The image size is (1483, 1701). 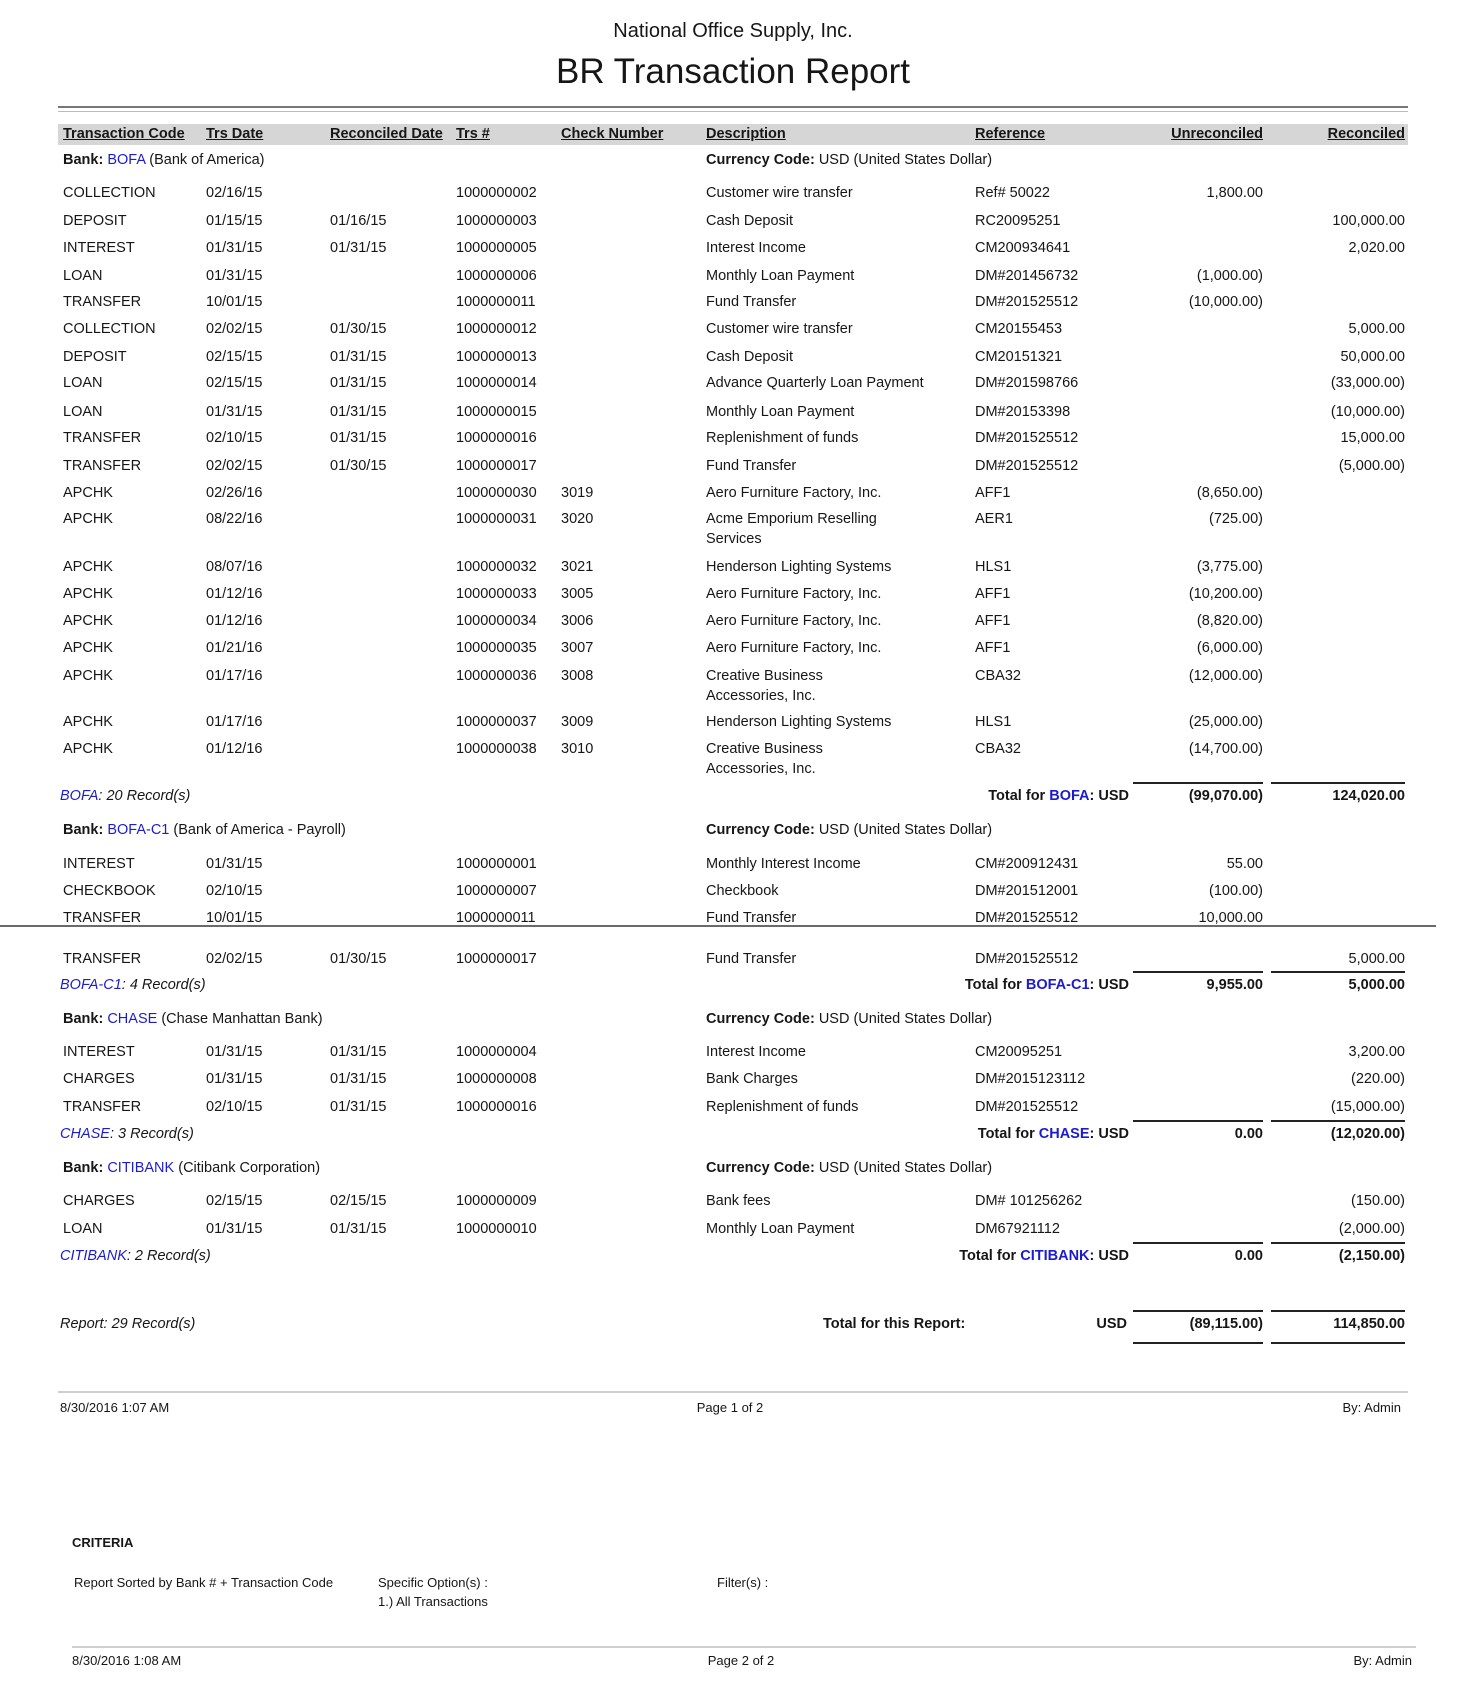 What do you see at coordinates (83, 1229) in the screenshot?
I see `cell-transaction-code: LOAN` at bounding box center [83, 1229].